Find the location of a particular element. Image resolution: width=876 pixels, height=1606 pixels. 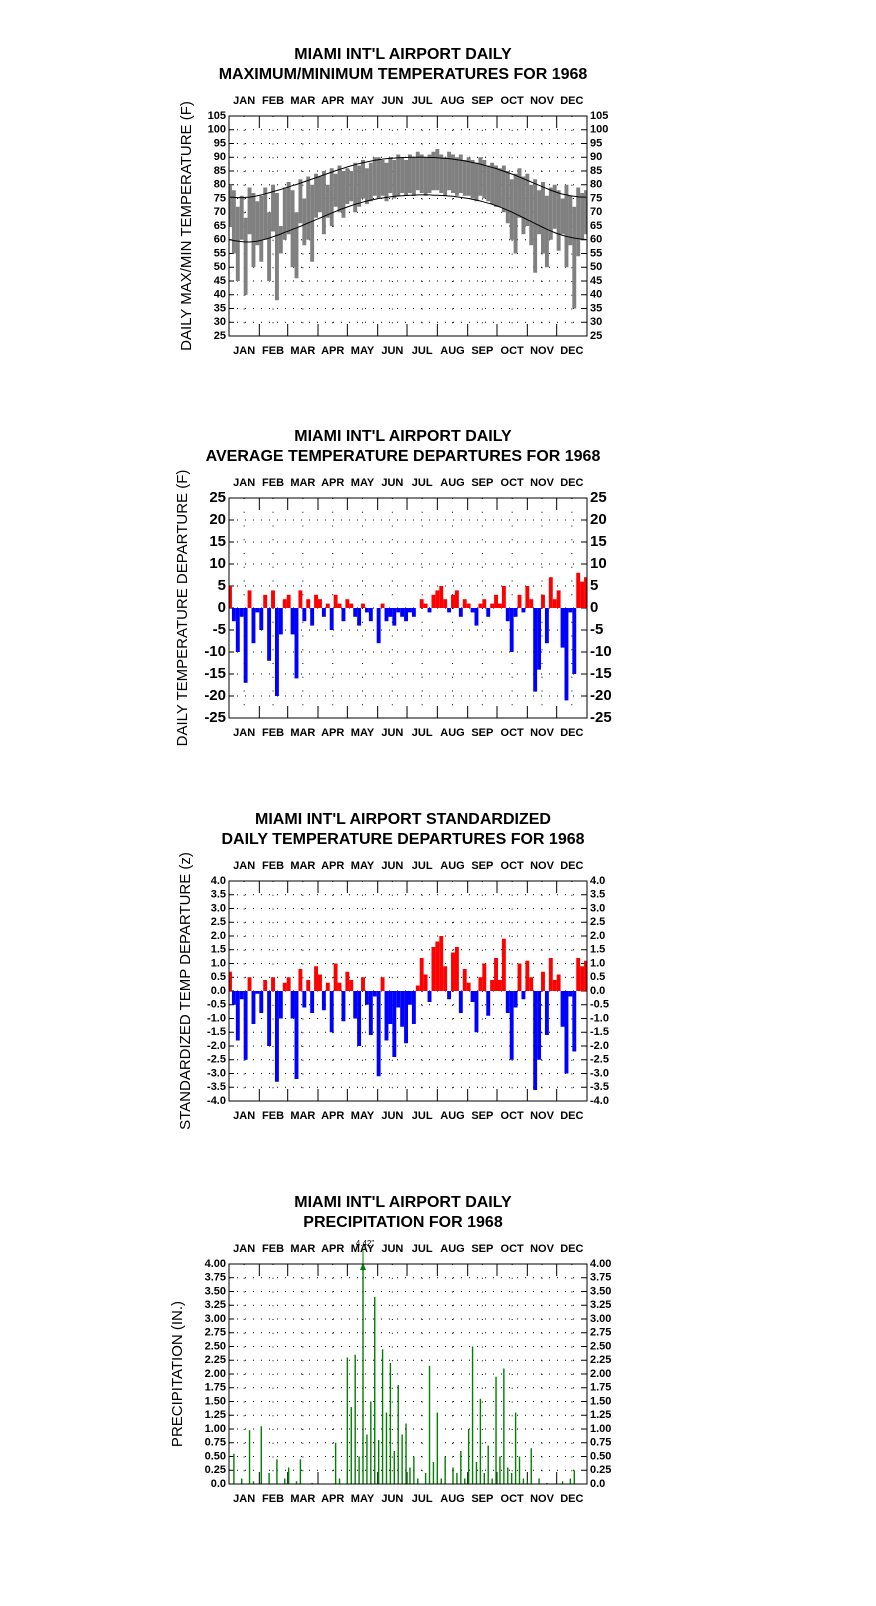

y-tick-label: 5 is located at coordinates (594, 585).